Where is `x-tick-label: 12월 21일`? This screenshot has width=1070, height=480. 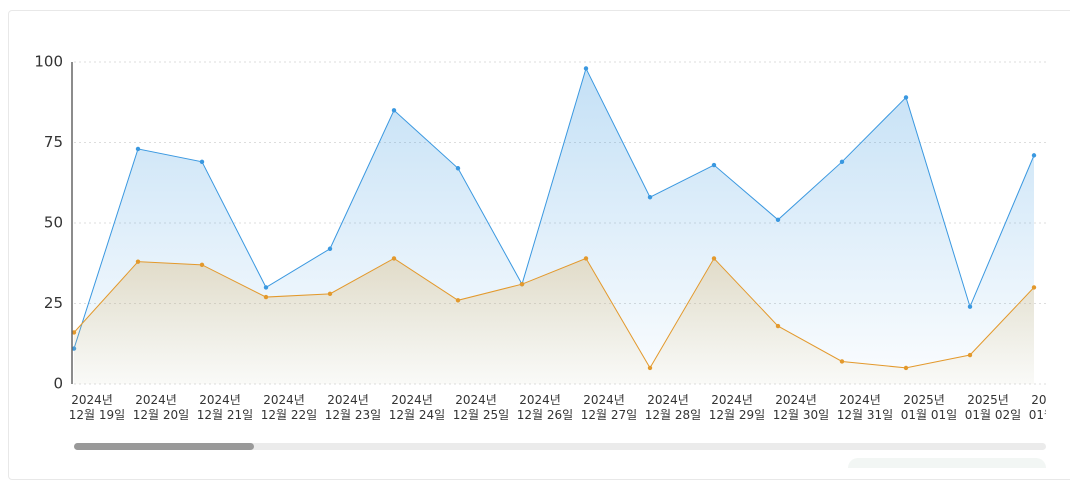
x-tick-label: 12월 21일 is located at coordinates (225, 415).